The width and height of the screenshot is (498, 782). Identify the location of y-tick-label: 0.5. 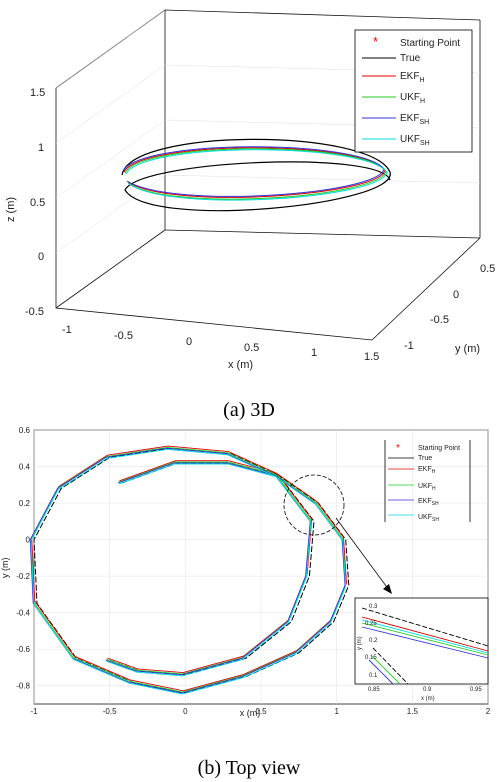
(487, 269).